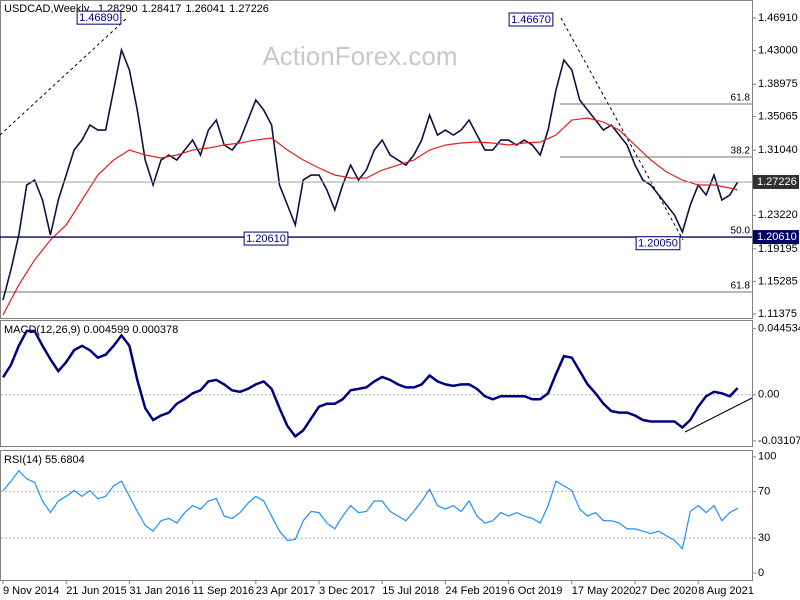  I want to click on y-tick-label: 30, so click(764, 538).